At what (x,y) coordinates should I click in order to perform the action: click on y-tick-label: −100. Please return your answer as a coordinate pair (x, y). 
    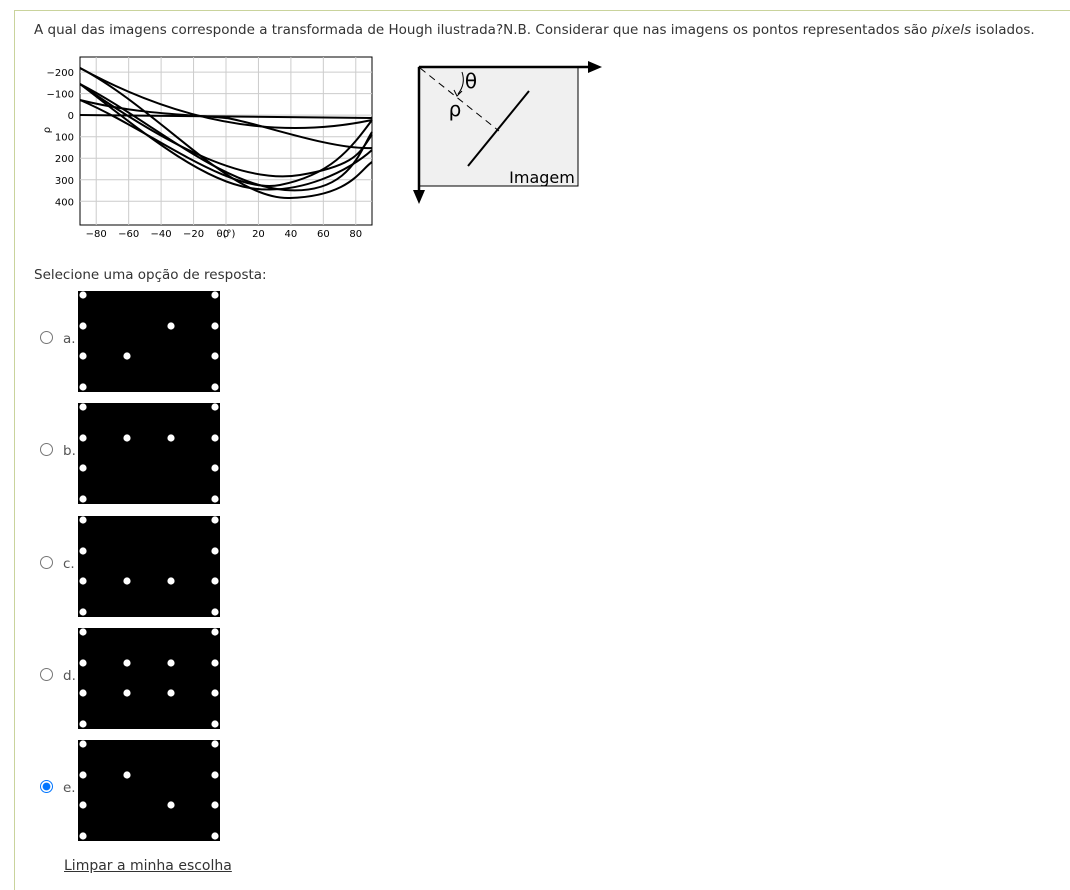
    Looking at the image, I should click on (60, 95).